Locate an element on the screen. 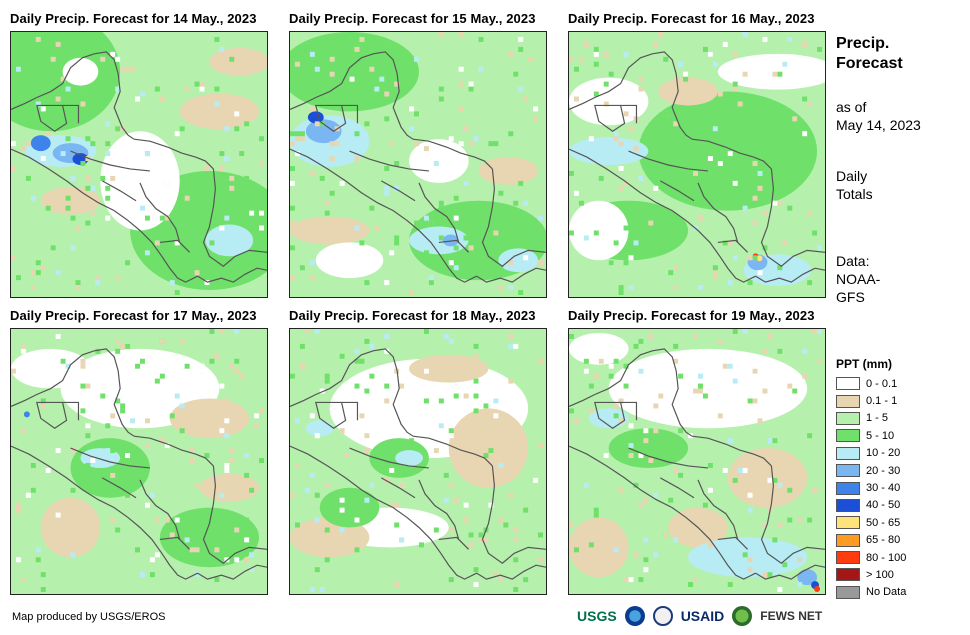 The height and width of the screenshot is (635, 970). legend-swatch is located at coordinates (848, 540).